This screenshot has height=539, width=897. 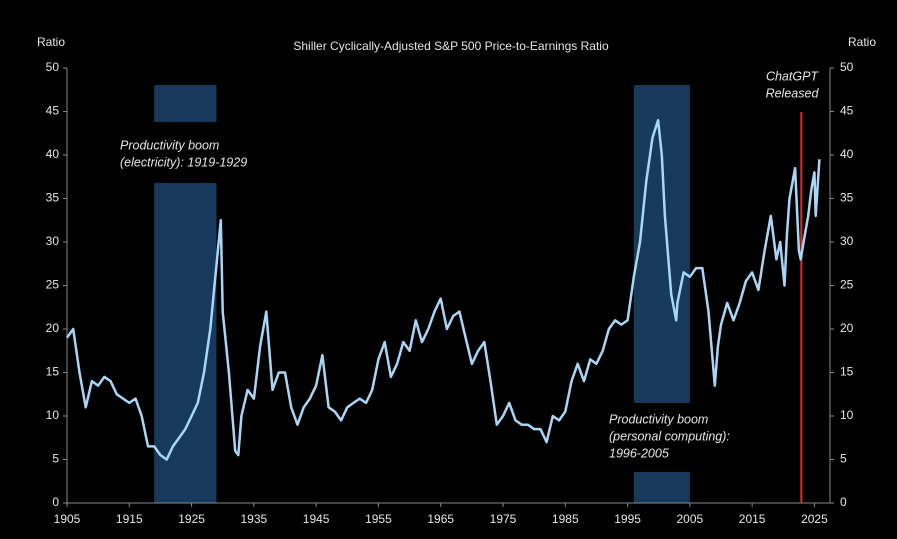 I want to click on x-tick-label: 1905, so click(x=67, y=519).